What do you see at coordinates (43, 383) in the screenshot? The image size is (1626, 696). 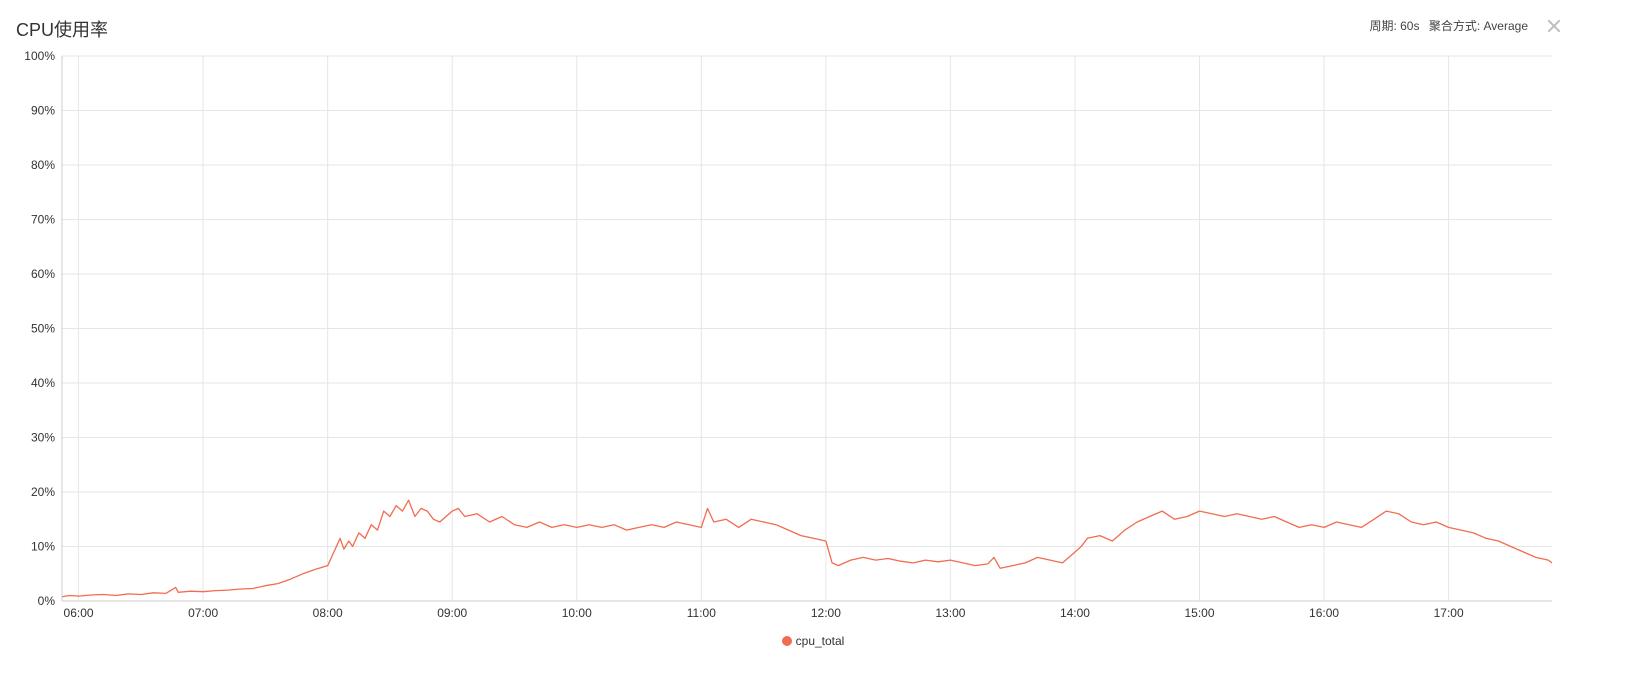 I see `y-tick-label: 40%` at bounding box center [43, 383].